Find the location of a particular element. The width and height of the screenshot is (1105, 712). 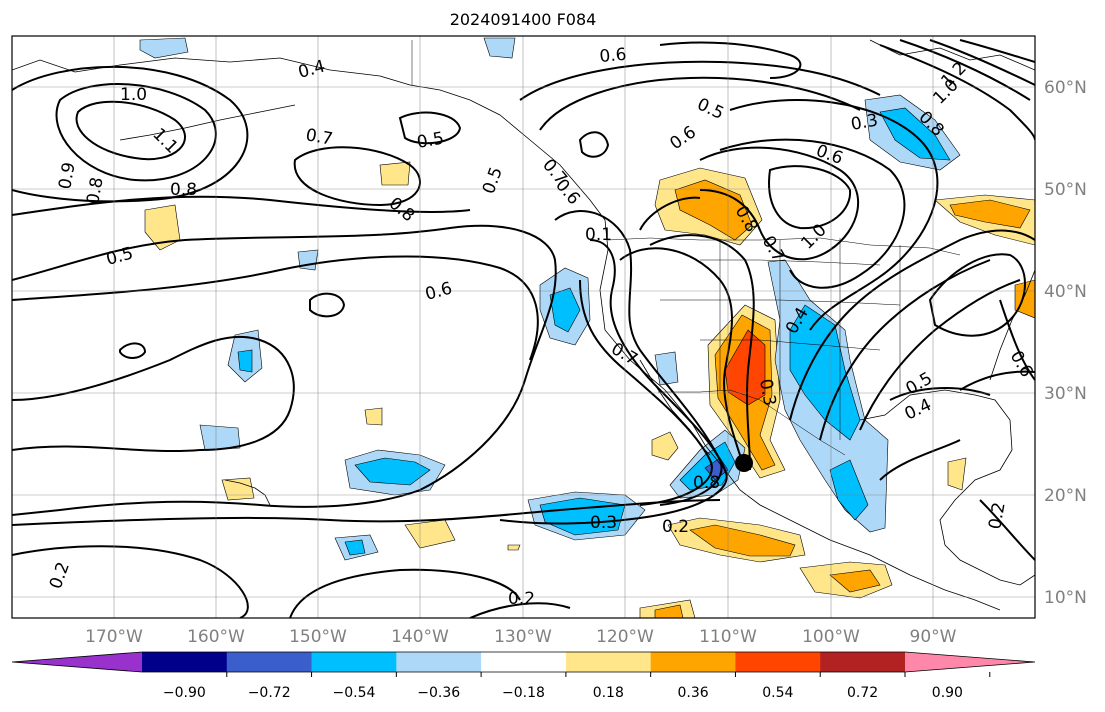

hudson-bay is located at coordinates (952, 55).